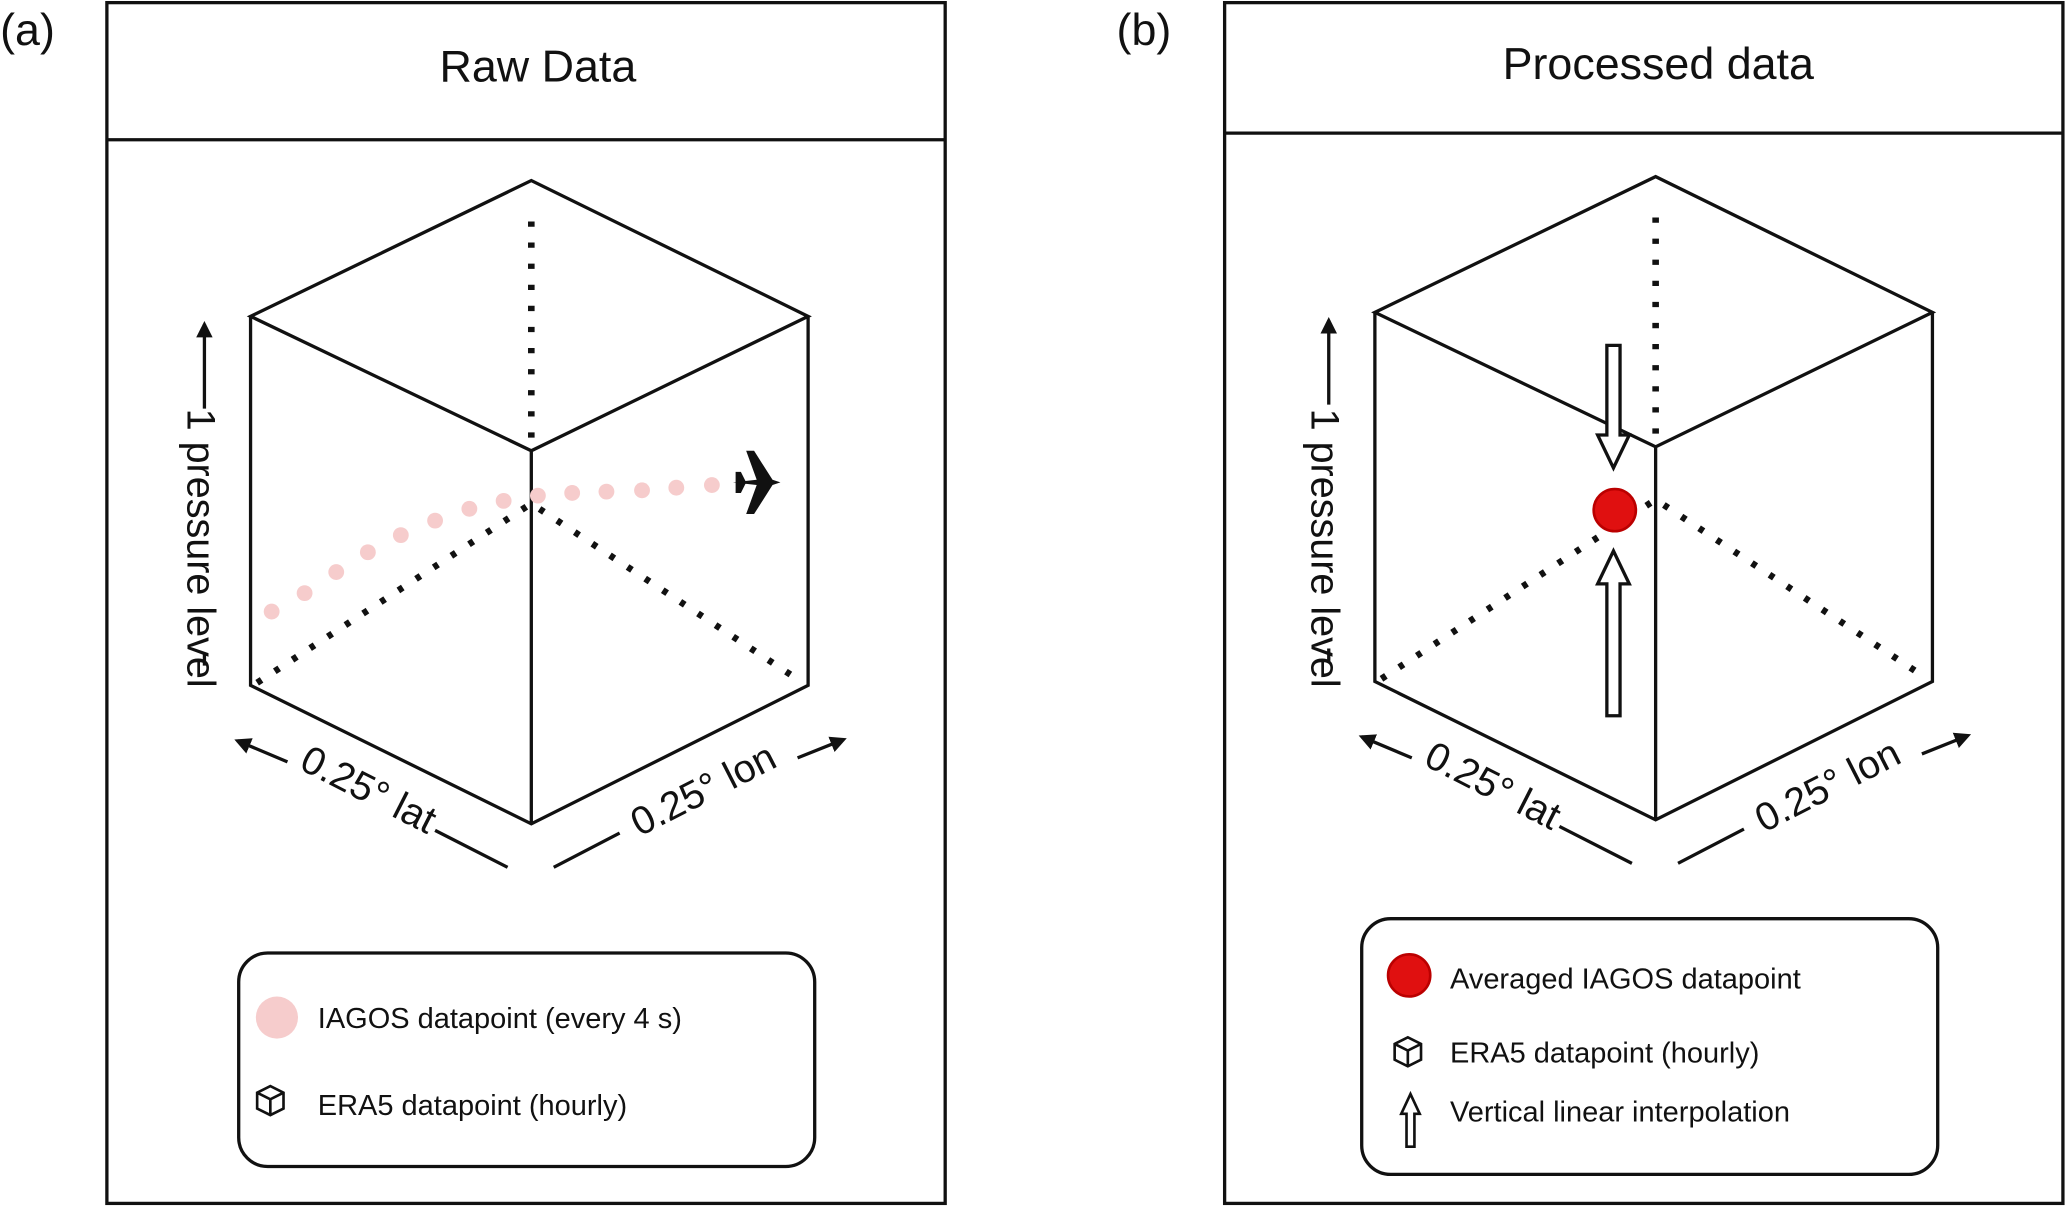  What do you see at coordinates (1615, 510) in the screenshot?
I see `averaged-point` at bounding box center [1615, 510].